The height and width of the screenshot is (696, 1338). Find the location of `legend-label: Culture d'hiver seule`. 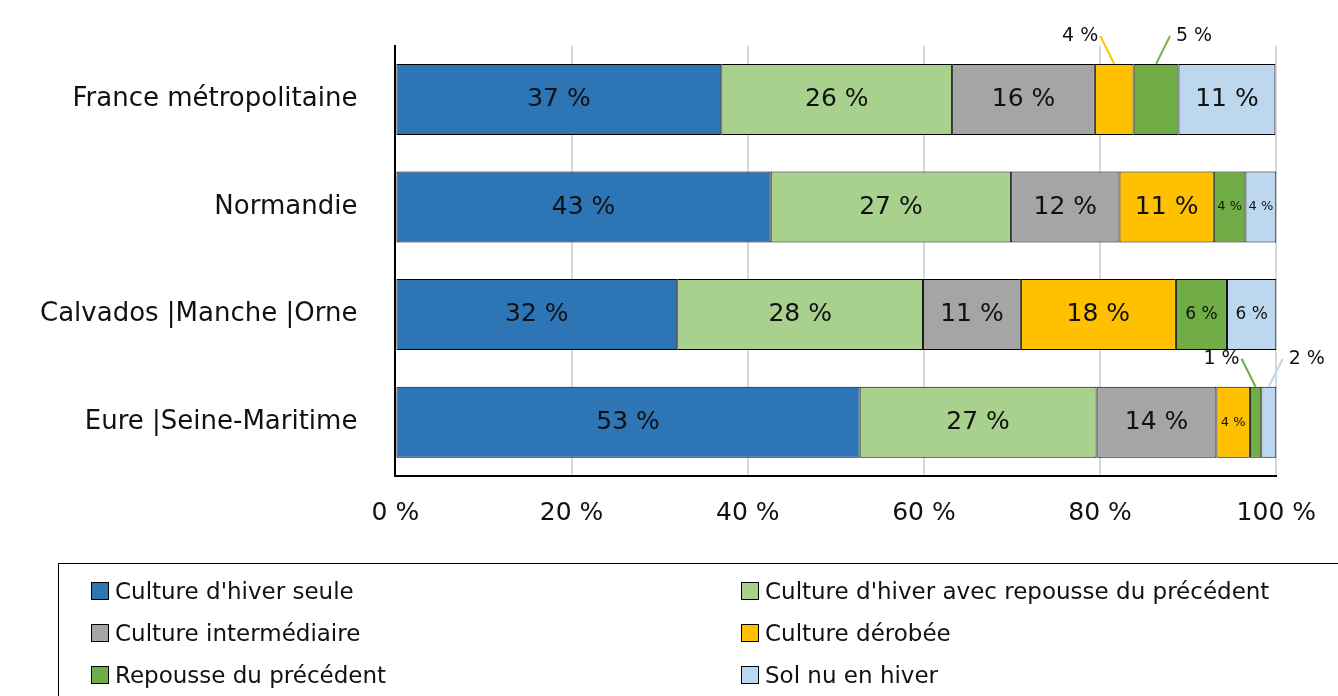

legend-label: Culture d'hiver seule is located at coordinates (234, 591).